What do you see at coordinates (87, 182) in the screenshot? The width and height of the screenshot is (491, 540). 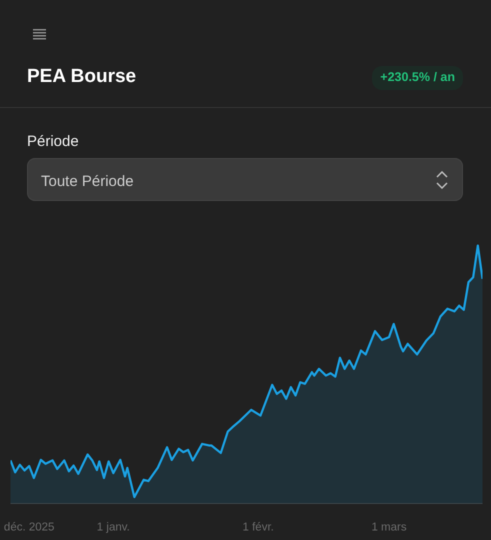 I see `text: Toute Période` at bounding box center [87, 182].